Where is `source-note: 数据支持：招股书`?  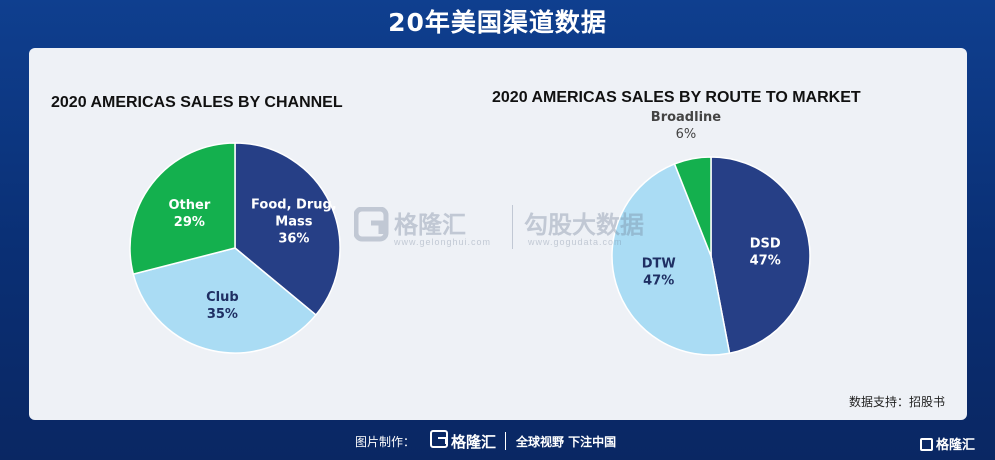 source-note: 数据支持：招股书 is located at coordinates (896, 402).